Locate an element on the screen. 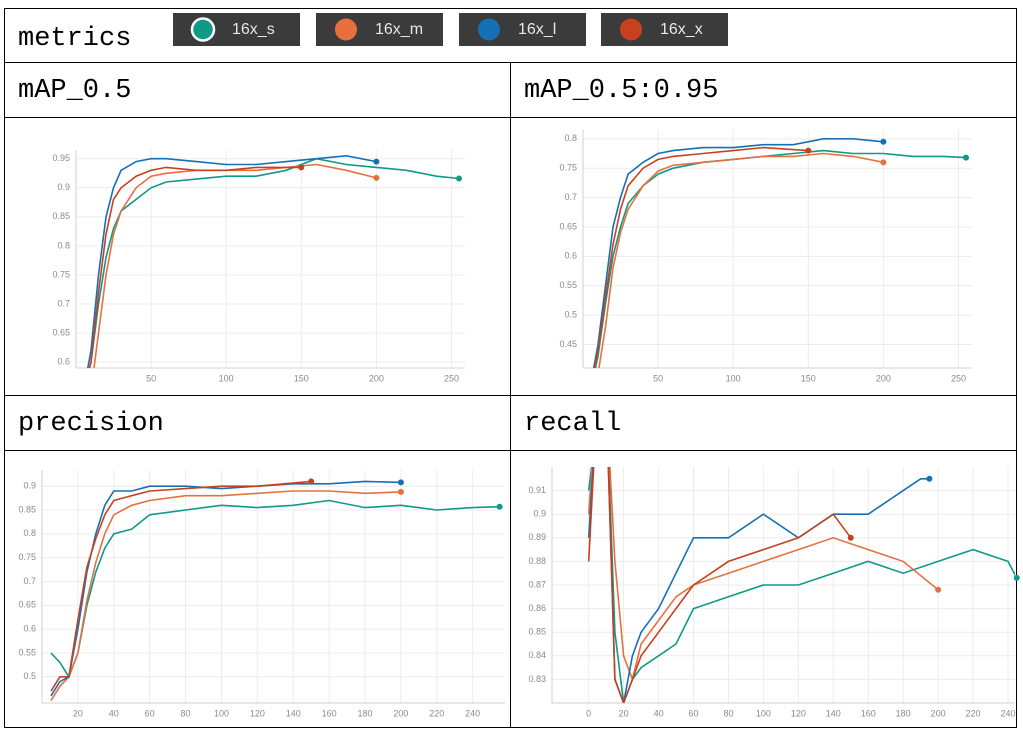 Image resolution: width=1023 pixels, height=731 pixels. legend-label: 16x_x is located at coordinates (681, 29).